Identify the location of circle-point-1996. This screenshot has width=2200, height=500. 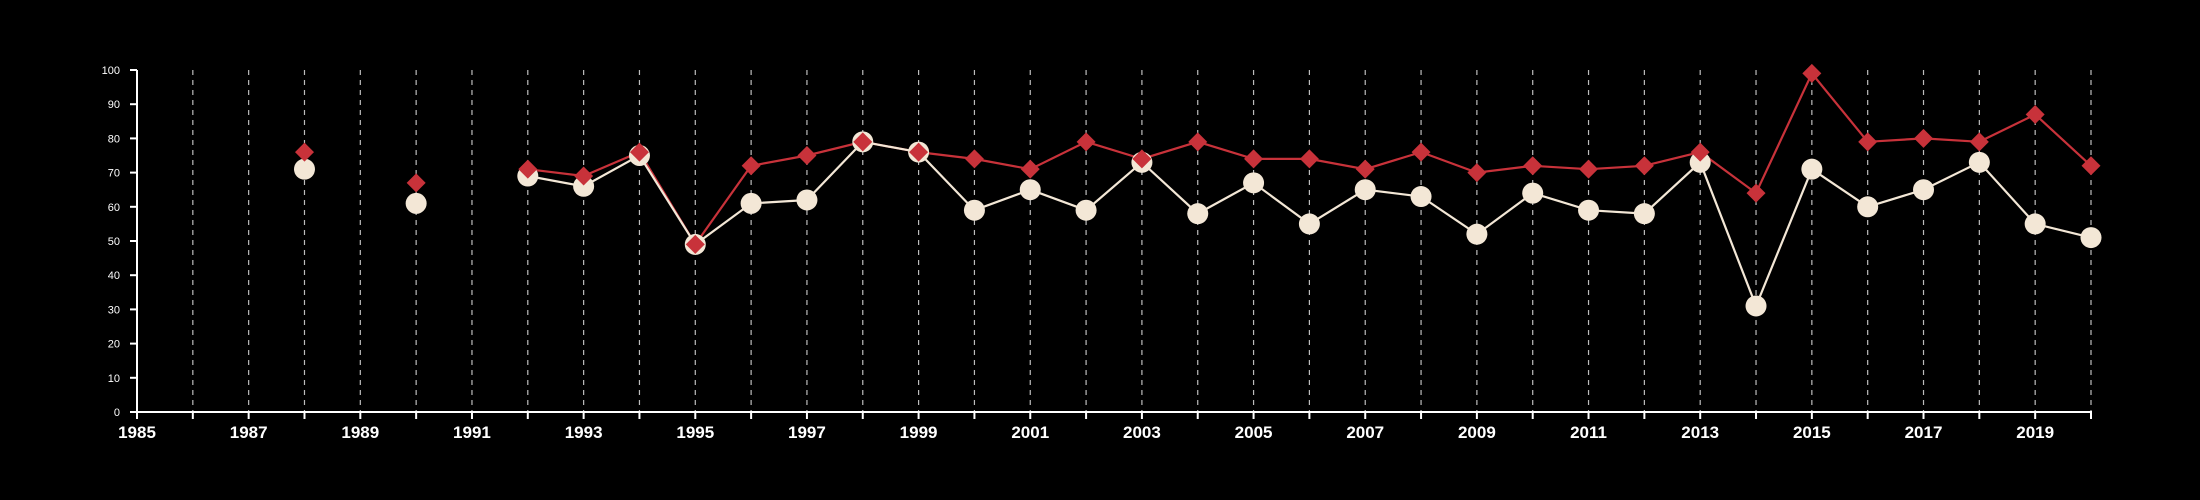
(751, 203).